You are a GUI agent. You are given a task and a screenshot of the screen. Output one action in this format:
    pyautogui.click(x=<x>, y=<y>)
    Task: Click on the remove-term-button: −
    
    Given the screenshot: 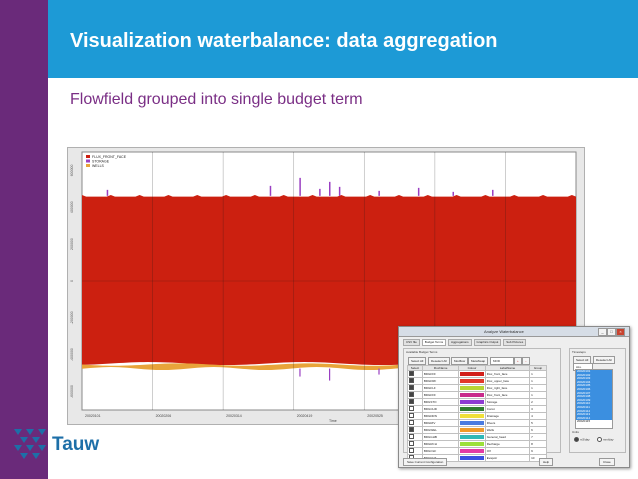 What is the action you would take?
    pyautogui.click(x=526, y=361)
    